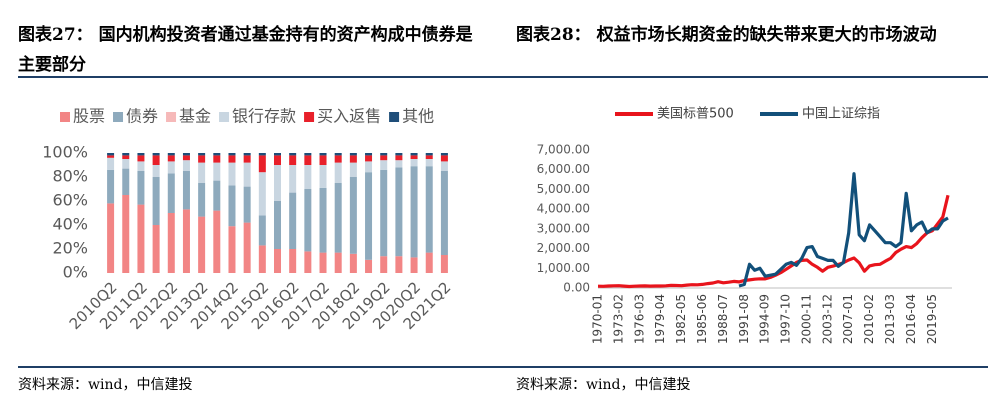 The width and height of the screenshot is (1006, 419). What do you see at coordinates (418, 116) in the screenshot?
I see `legend-label: 其他` at bounding box center [418, 116].